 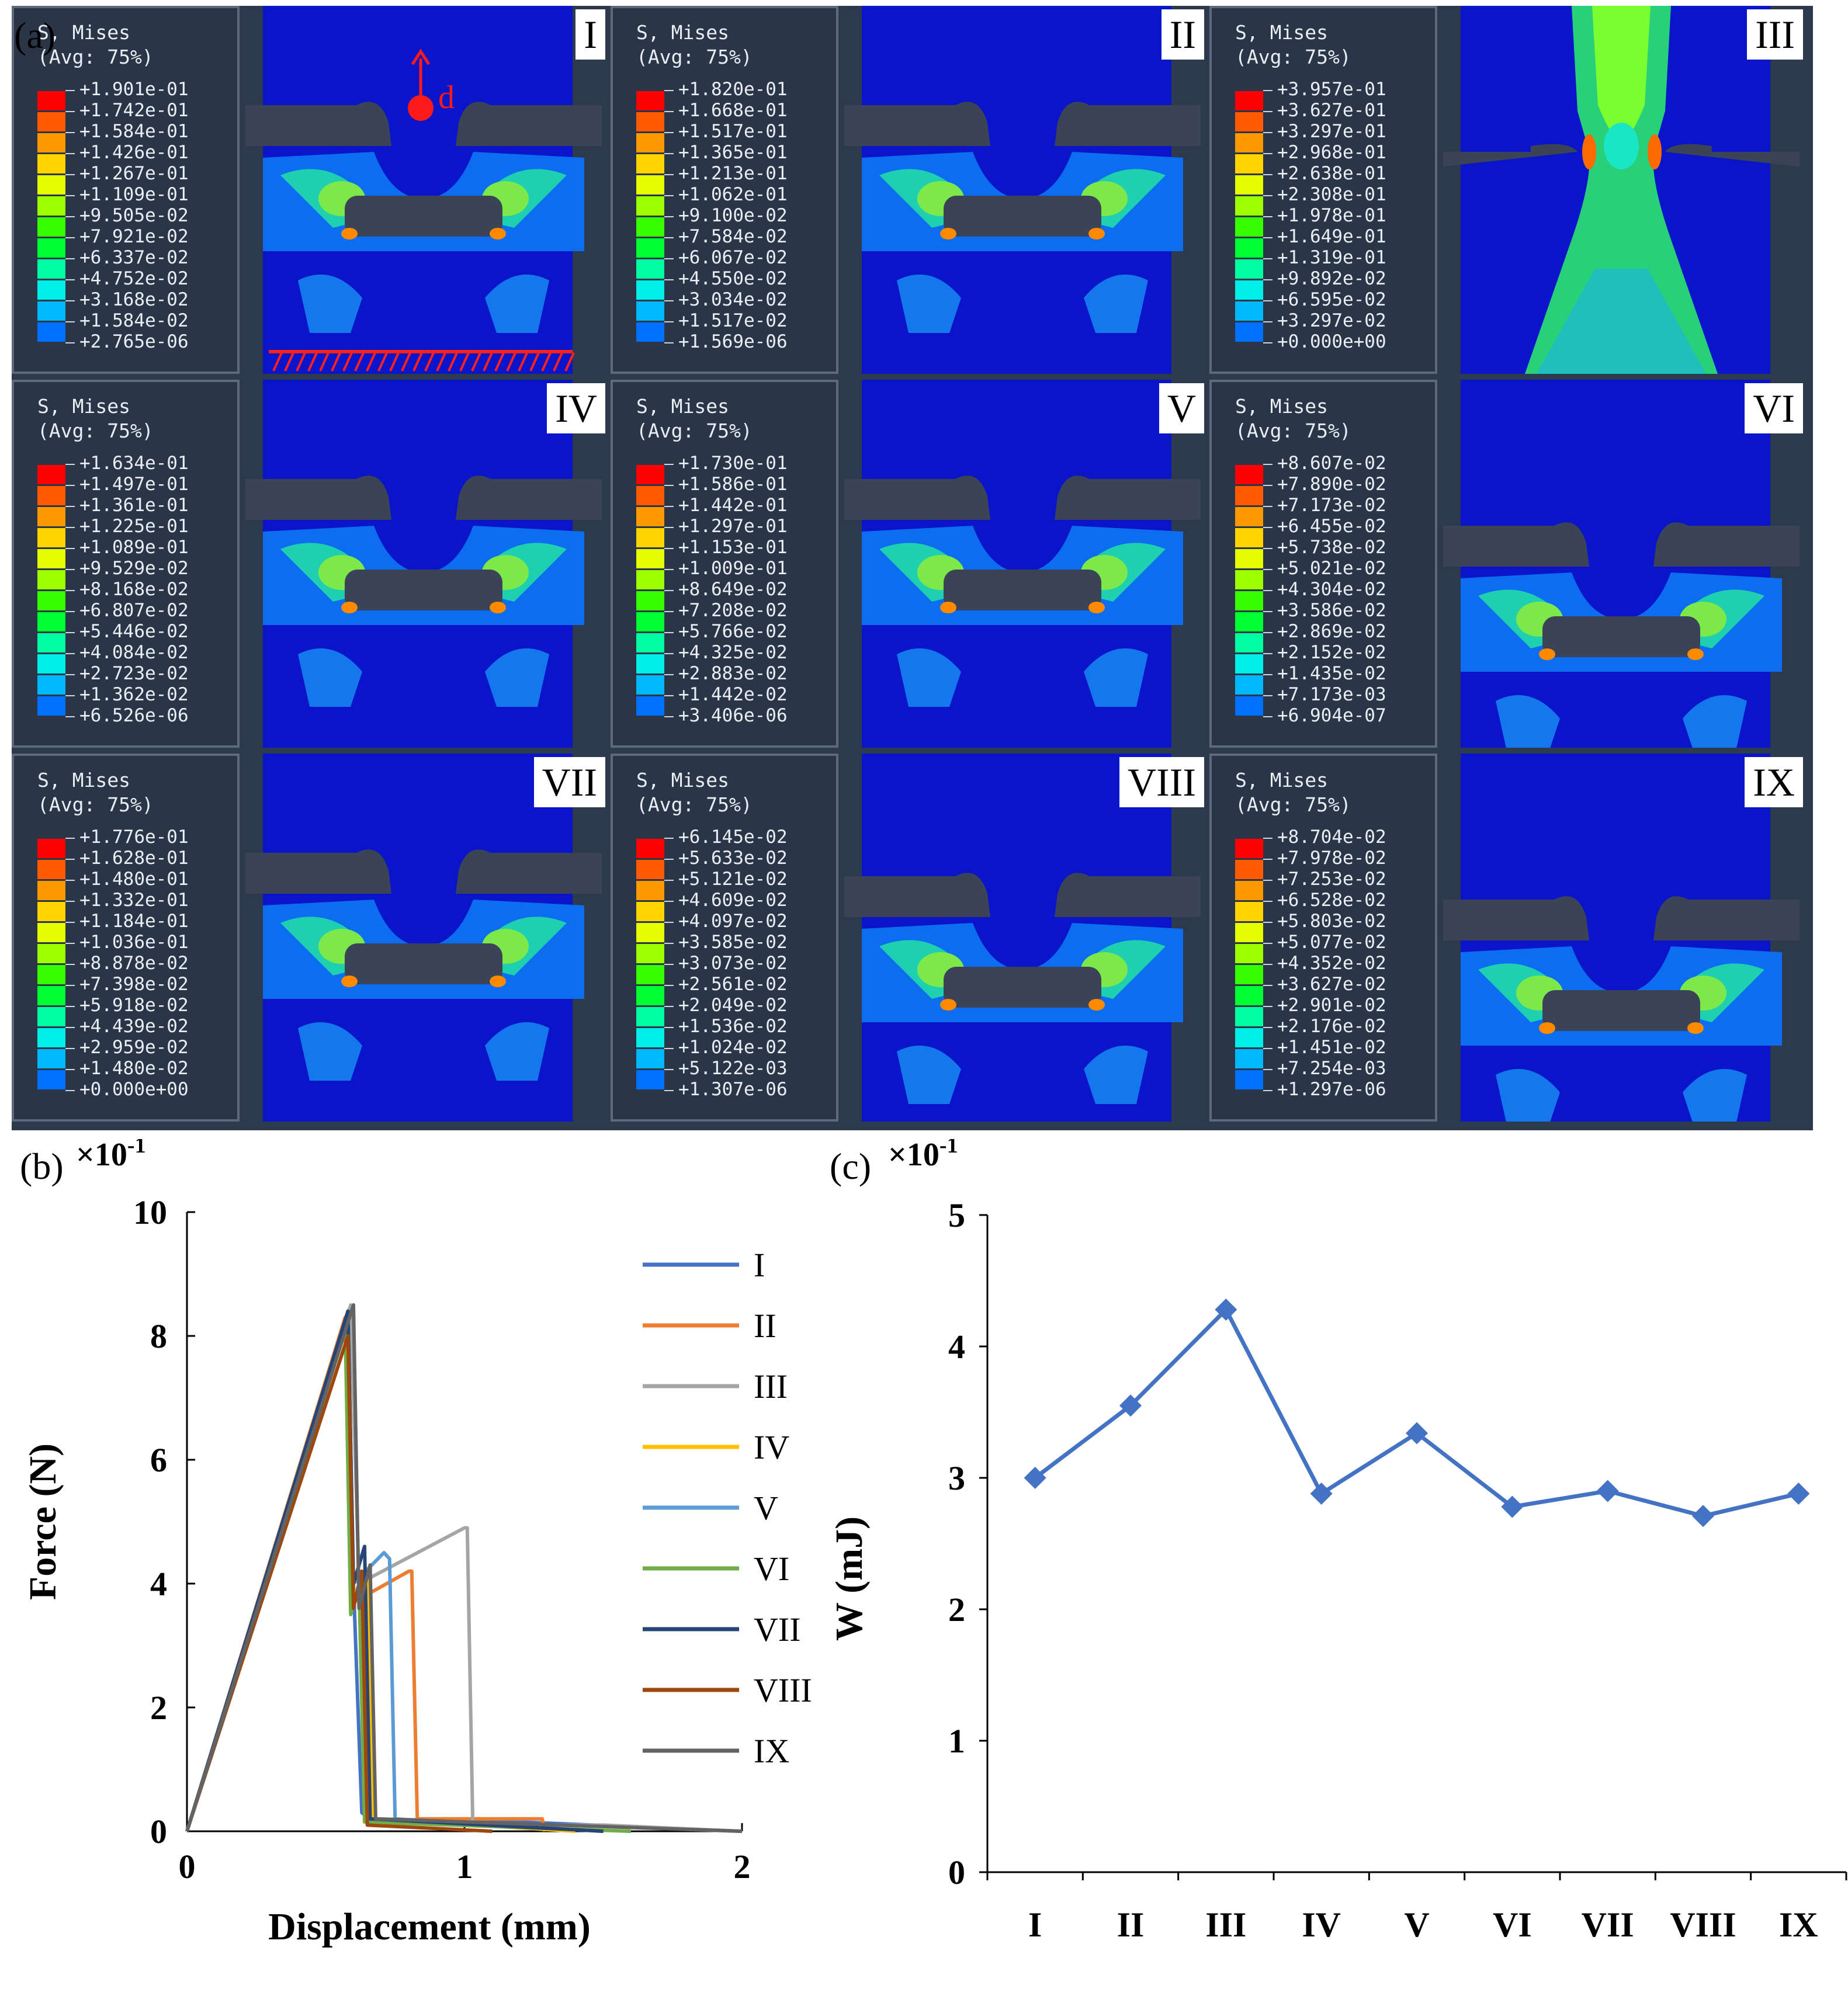 I want to click on load-arrow-head, so click(x=421, y=56).